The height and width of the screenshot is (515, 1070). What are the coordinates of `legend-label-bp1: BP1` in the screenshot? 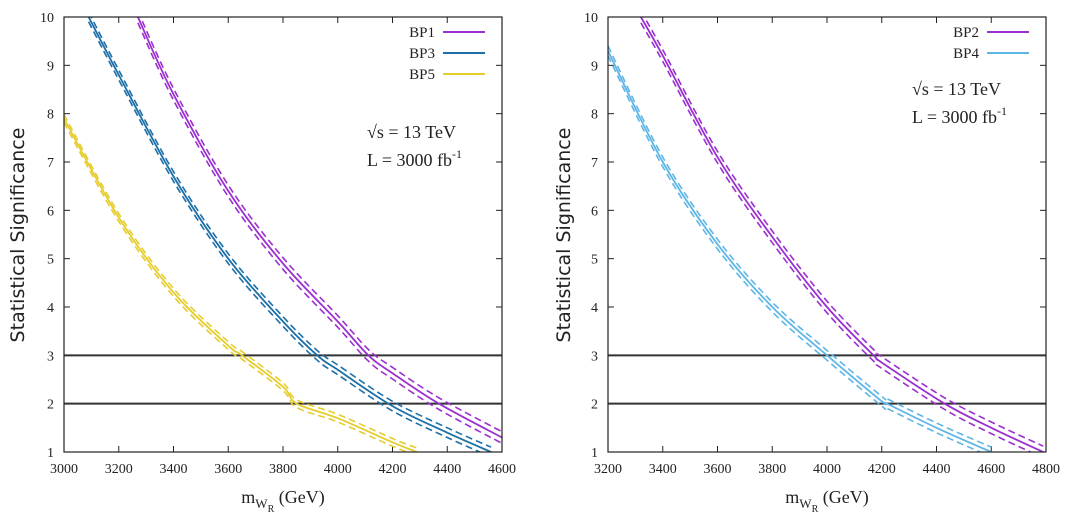 It's located at (422, 33).